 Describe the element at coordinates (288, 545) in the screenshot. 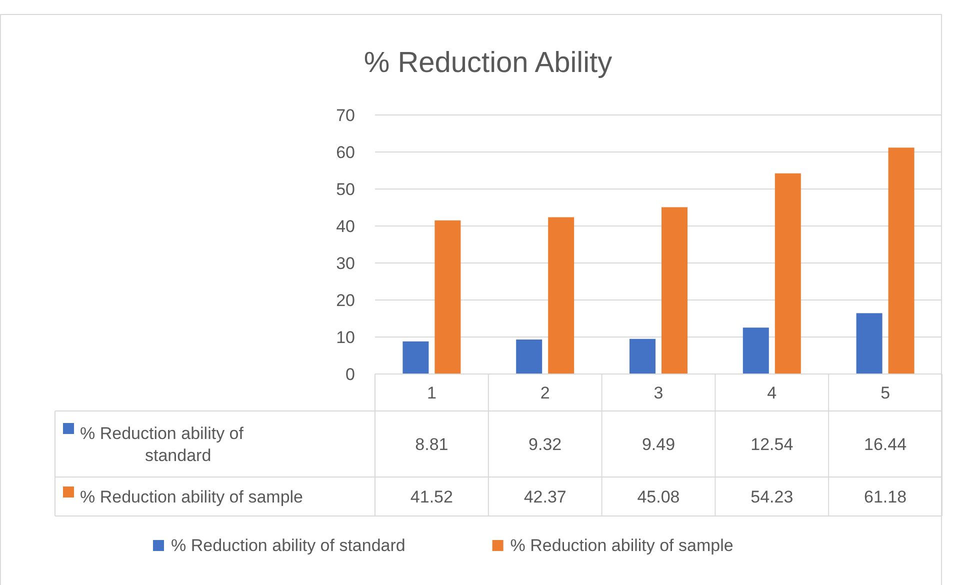

I see `legend-label: % Reduction ability of standard` at that location.